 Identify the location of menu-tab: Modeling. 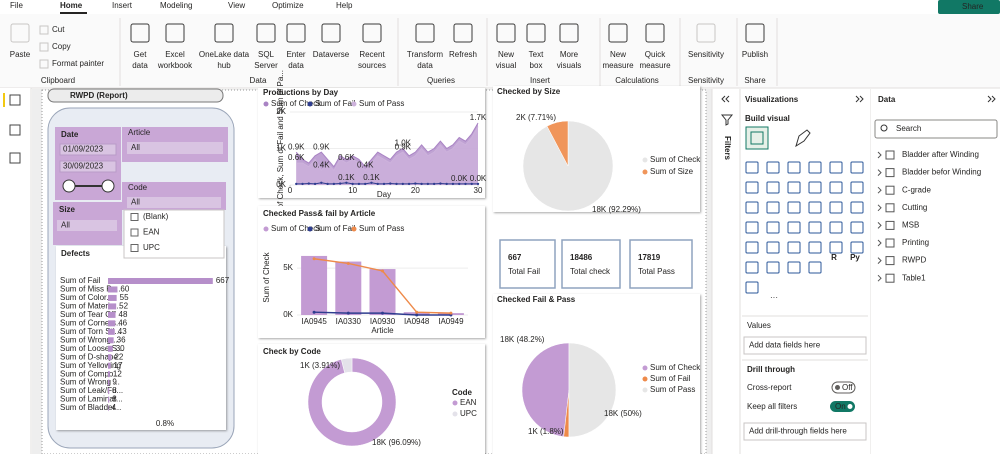
(176, 5).